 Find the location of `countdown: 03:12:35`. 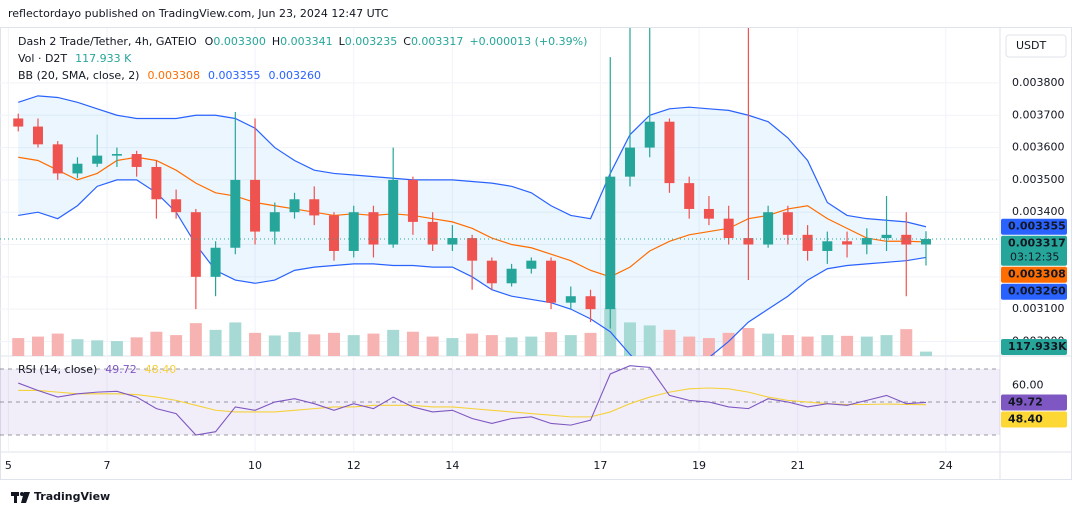

countdown: 03:12:35 is located at coordinates (1034, 257).